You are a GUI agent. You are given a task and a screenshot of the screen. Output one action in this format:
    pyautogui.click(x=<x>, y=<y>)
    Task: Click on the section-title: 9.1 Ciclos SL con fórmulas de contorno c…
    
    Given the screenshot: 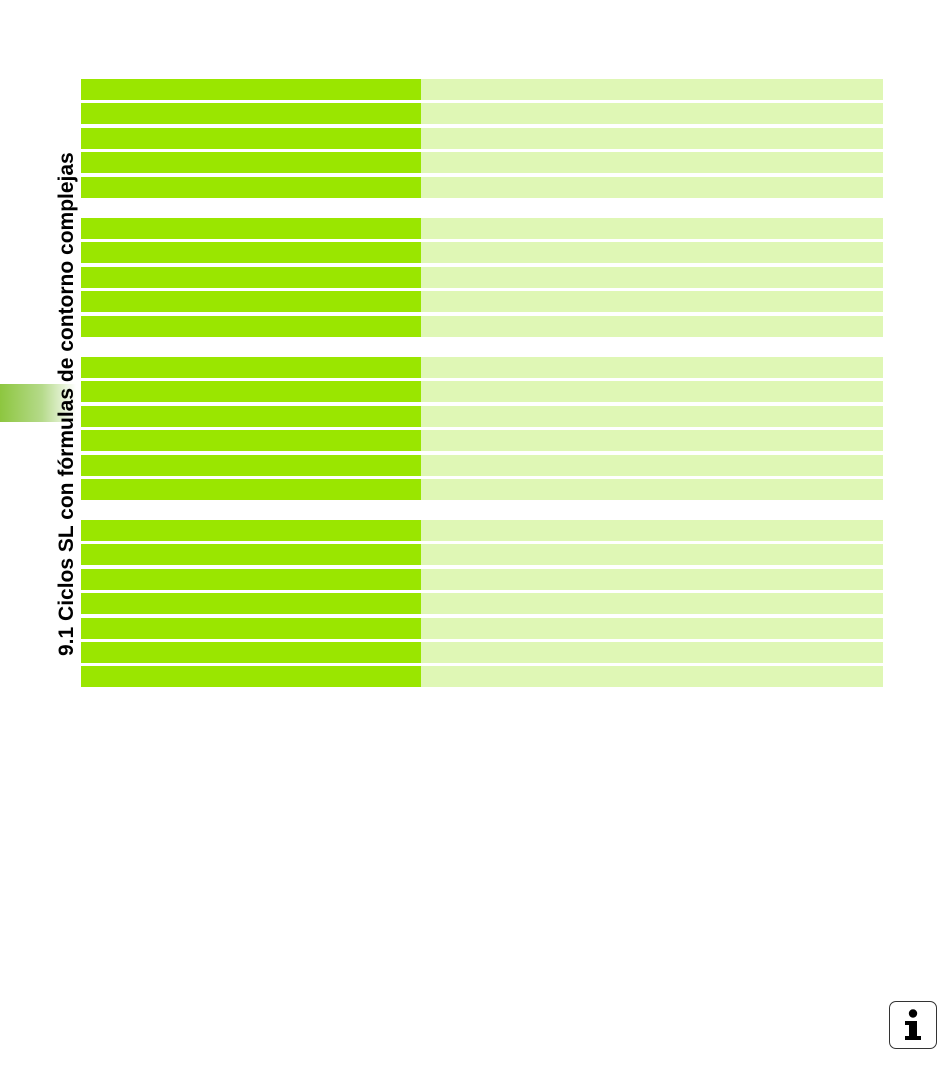 What is the action you would take?
    pyautogui.click(x=66, y=404)
    